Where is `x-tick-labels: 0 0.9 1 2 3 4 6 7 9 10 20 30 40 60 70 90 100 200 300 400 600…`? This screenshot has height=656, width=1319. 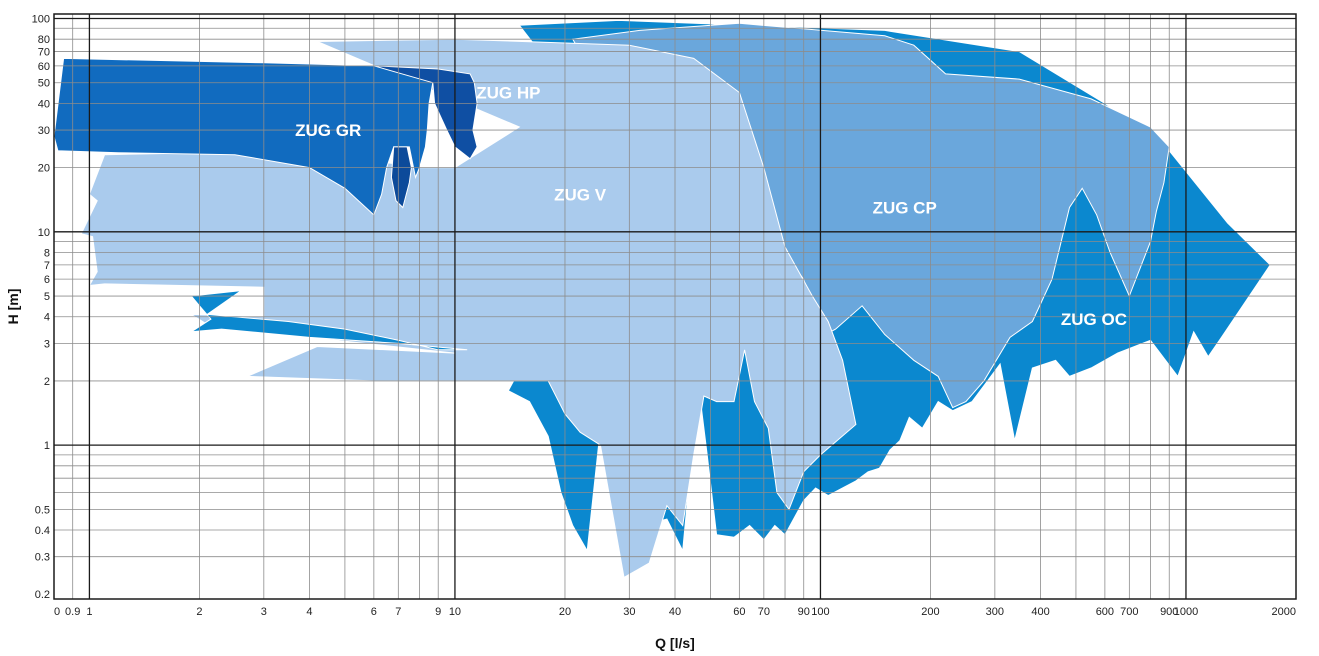 x-tick-labels: 0 0.9 1 2 3 4 6 7 9 10 20 30 40 60 70 90 100 200 300 400 600… is located at coordinates (675, 612).